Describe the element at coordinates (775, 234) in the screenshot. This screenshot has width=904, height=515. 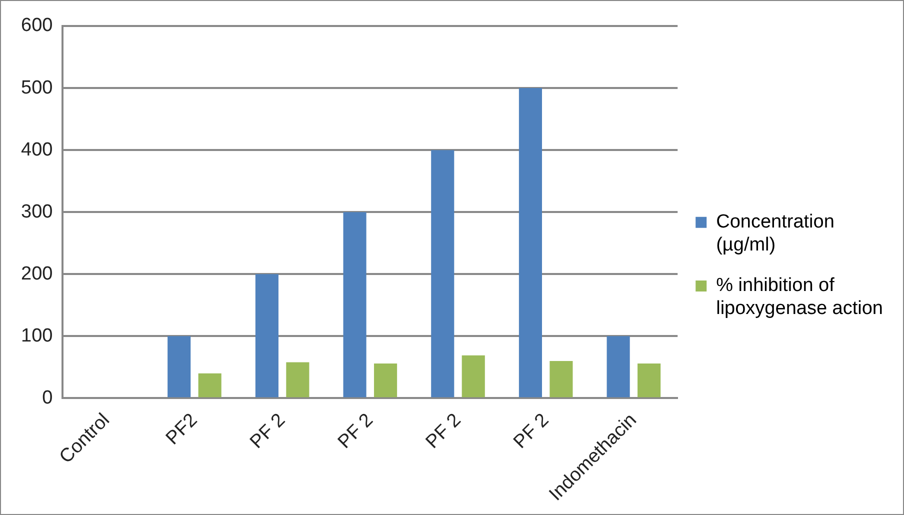
I see `legend-label: Concentration (µg/ml)` at that location.